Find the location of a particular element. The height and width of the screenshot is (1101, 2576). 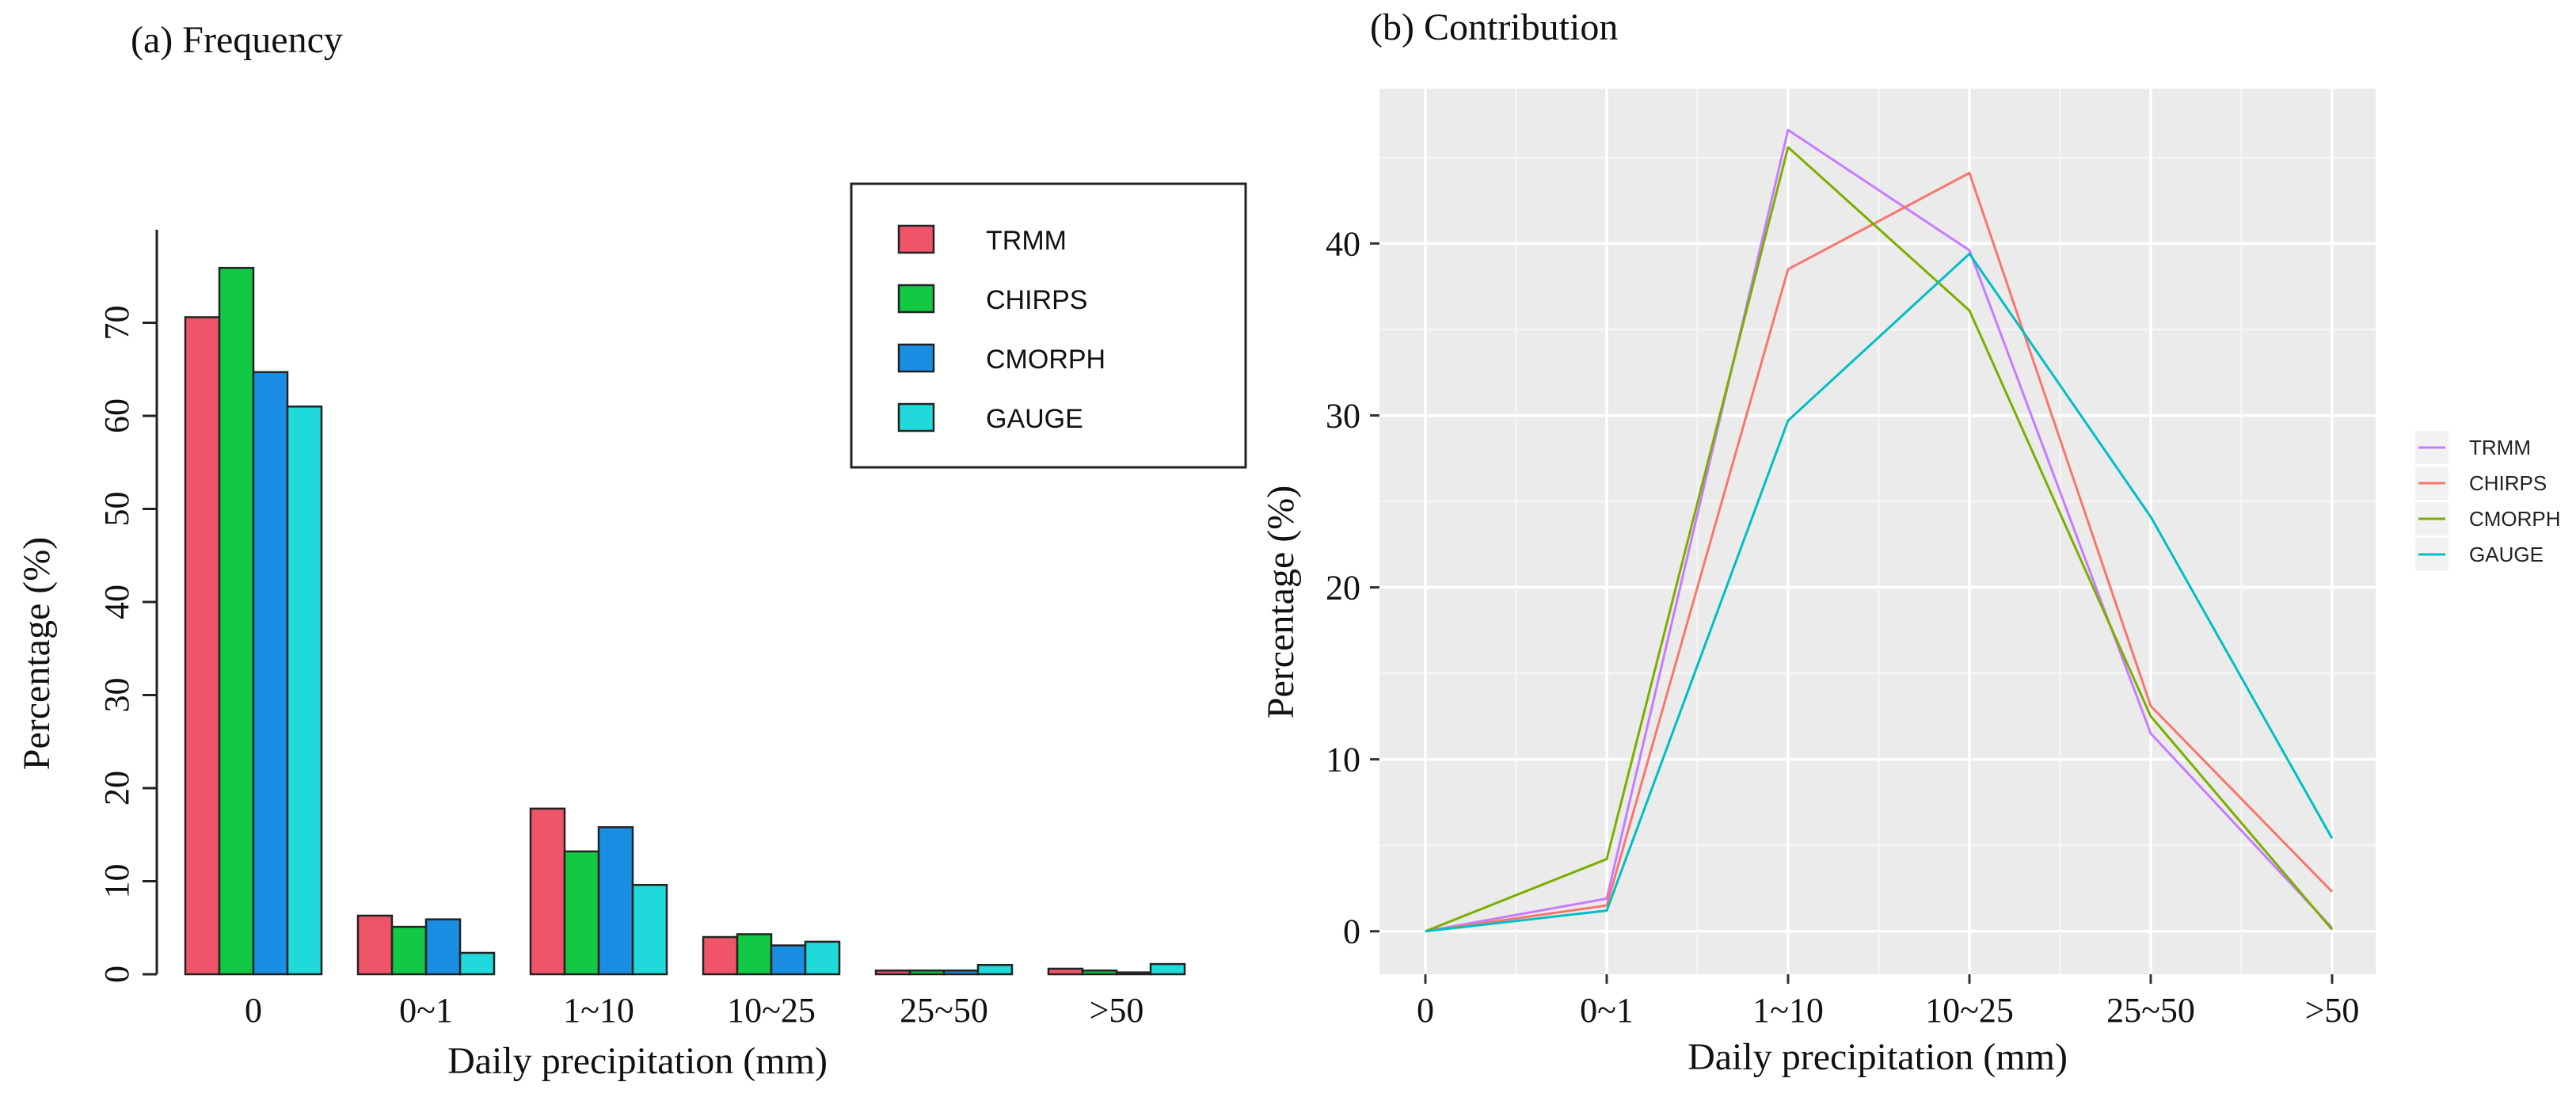

frequency-legend: TRMM CHIRPS CMORPH GAUGE is located at coordinates (1048, 325).